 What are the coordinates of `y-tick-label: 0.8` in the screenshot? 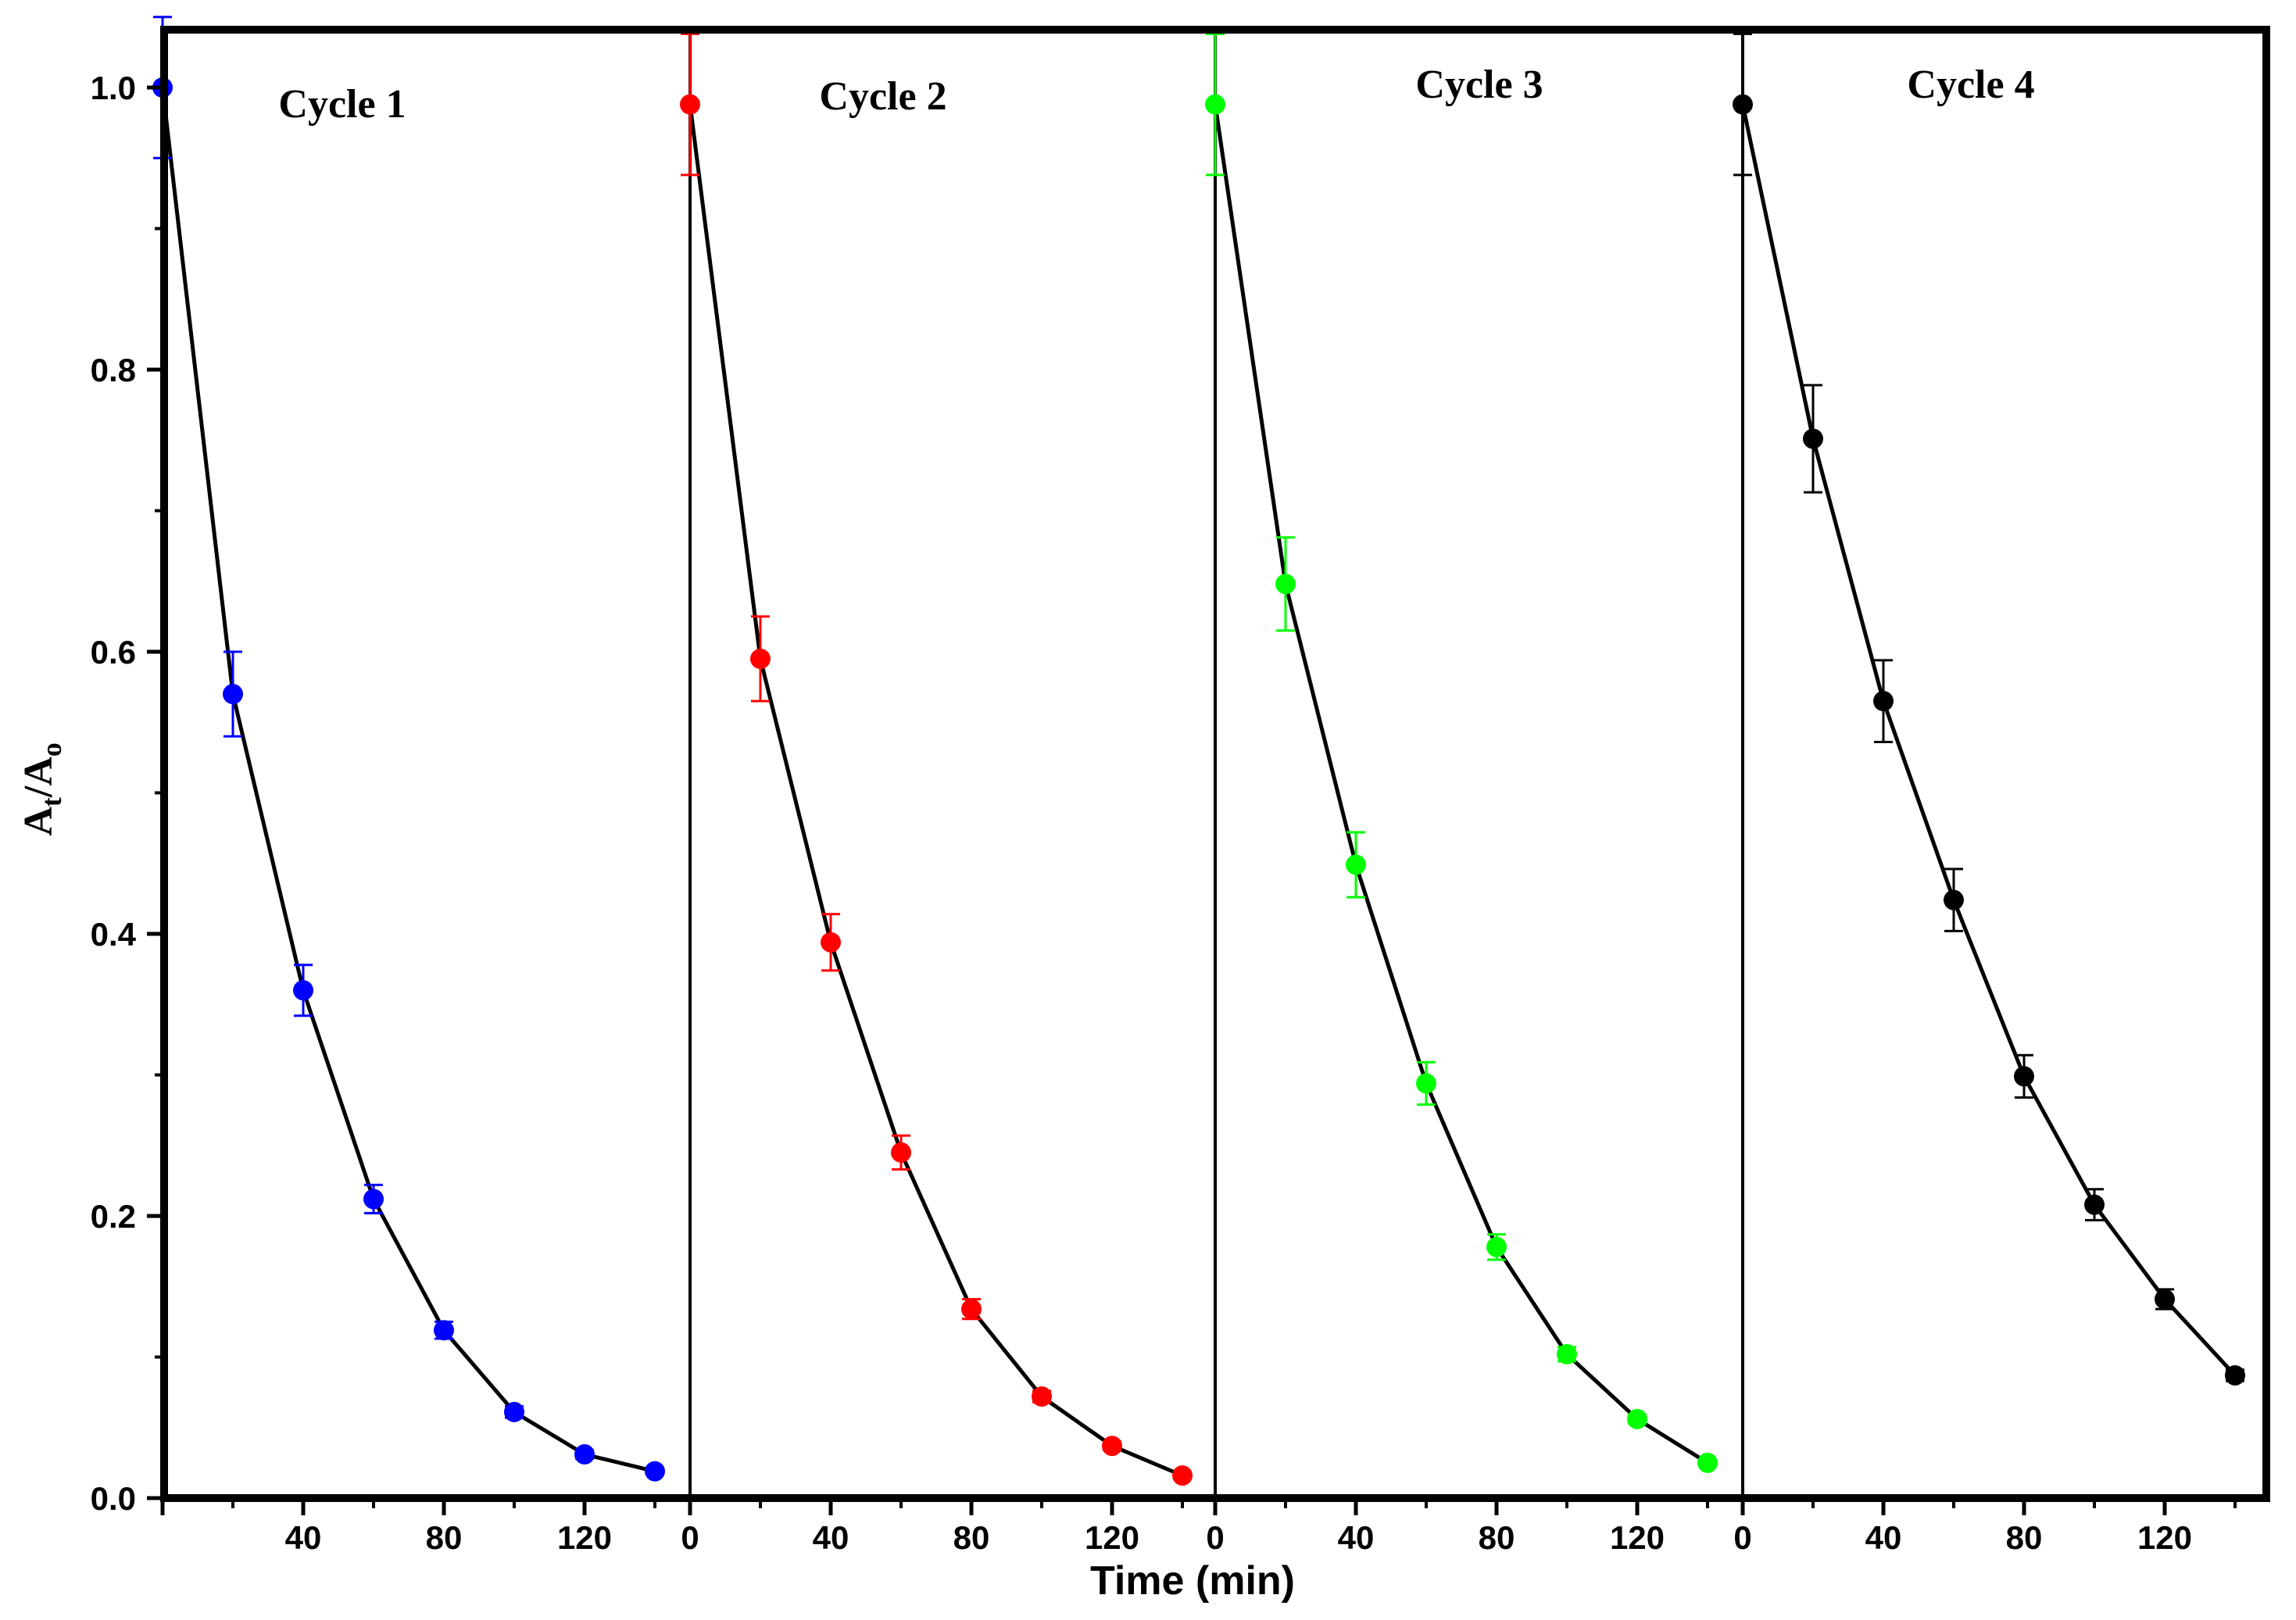 It's located at (114, 370).